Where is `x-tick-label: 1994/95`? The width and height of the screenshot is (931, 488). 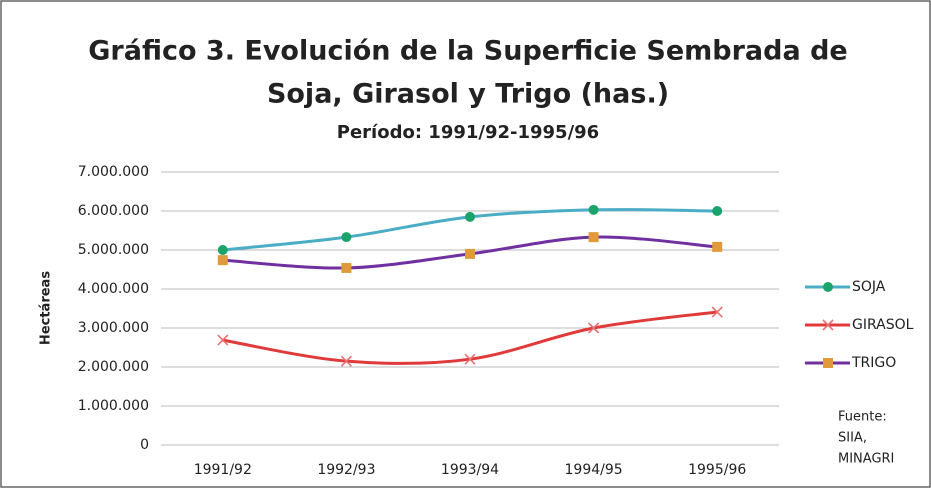 x-tick-label: 1994/95 is located at coordinates (594, 470).